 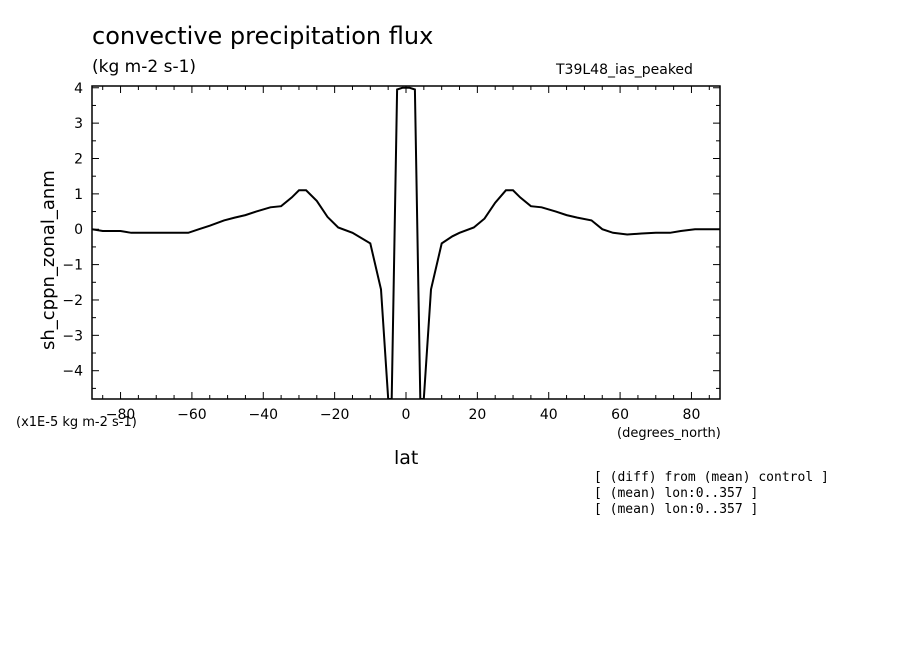 What do you see at coordinates (620, 415) in the screenshot?
I see `x-tick-label: 60` at bounding box center [620, 415].